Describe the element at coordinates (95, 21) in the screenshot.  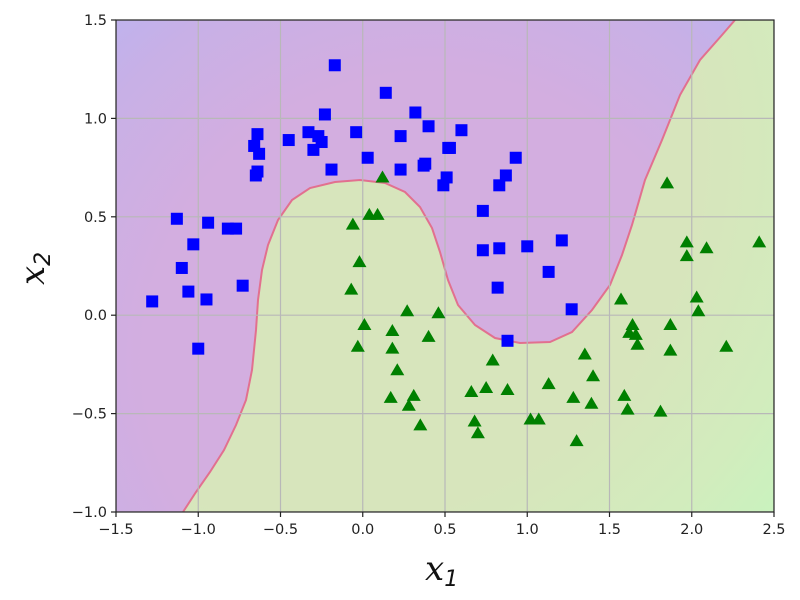
I see `y-tick-label: 1.5` at that location.